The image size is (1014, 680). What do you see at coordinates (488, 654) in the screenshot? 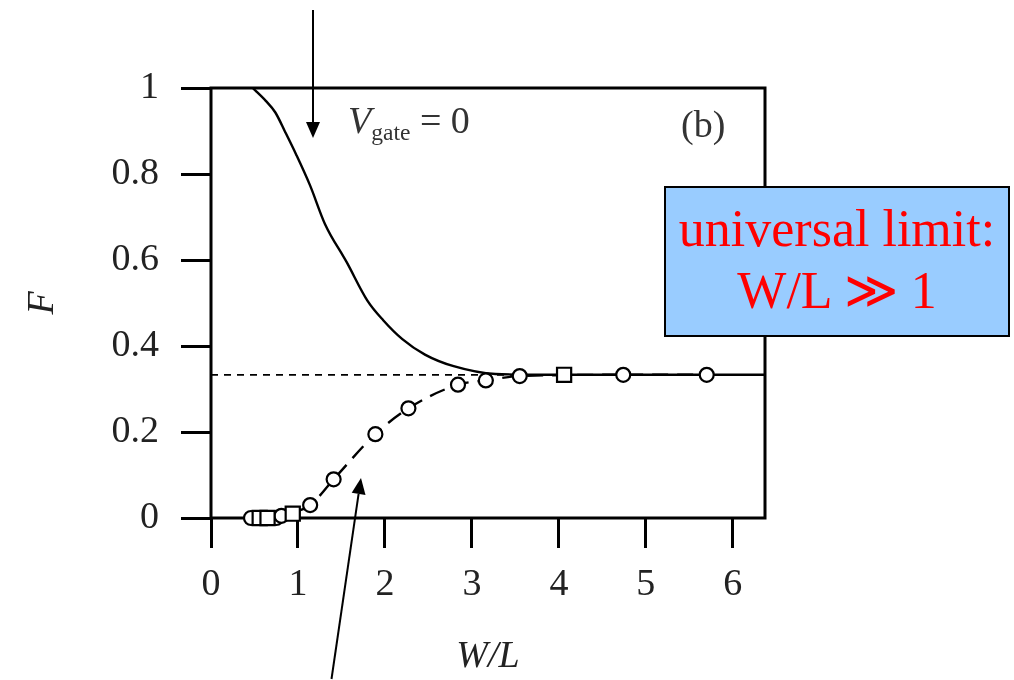
I see `x-axis-title: W/L` at bounding box center [488, 654].